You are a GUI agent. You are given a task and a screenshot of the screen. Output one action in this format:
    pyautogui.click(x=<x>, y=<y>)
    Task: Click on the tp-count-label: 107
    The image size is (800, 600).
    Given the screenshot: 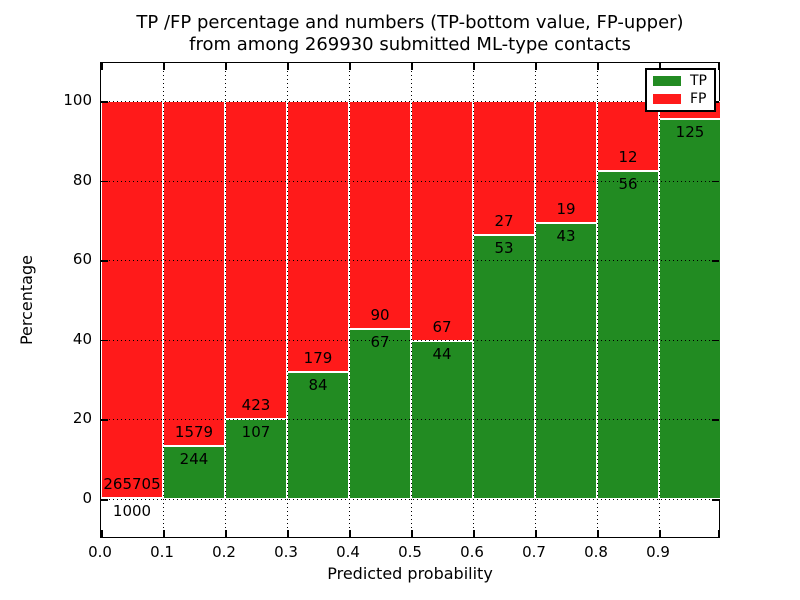 What is the action you would take?
    pyautogui.click(x=256, y=431)
    